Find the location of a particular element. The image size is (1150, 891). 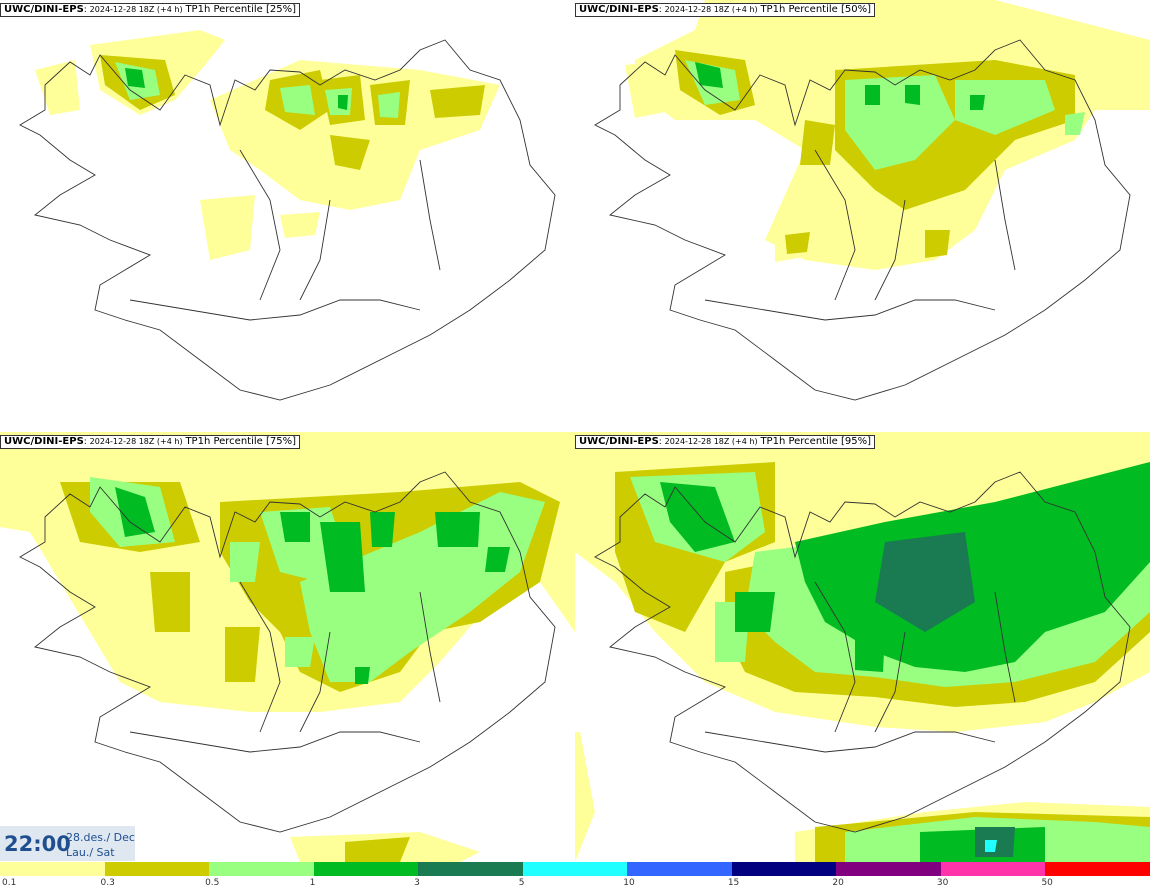

colorbar-tick-label: 1 is located at coordinates (312, 883).